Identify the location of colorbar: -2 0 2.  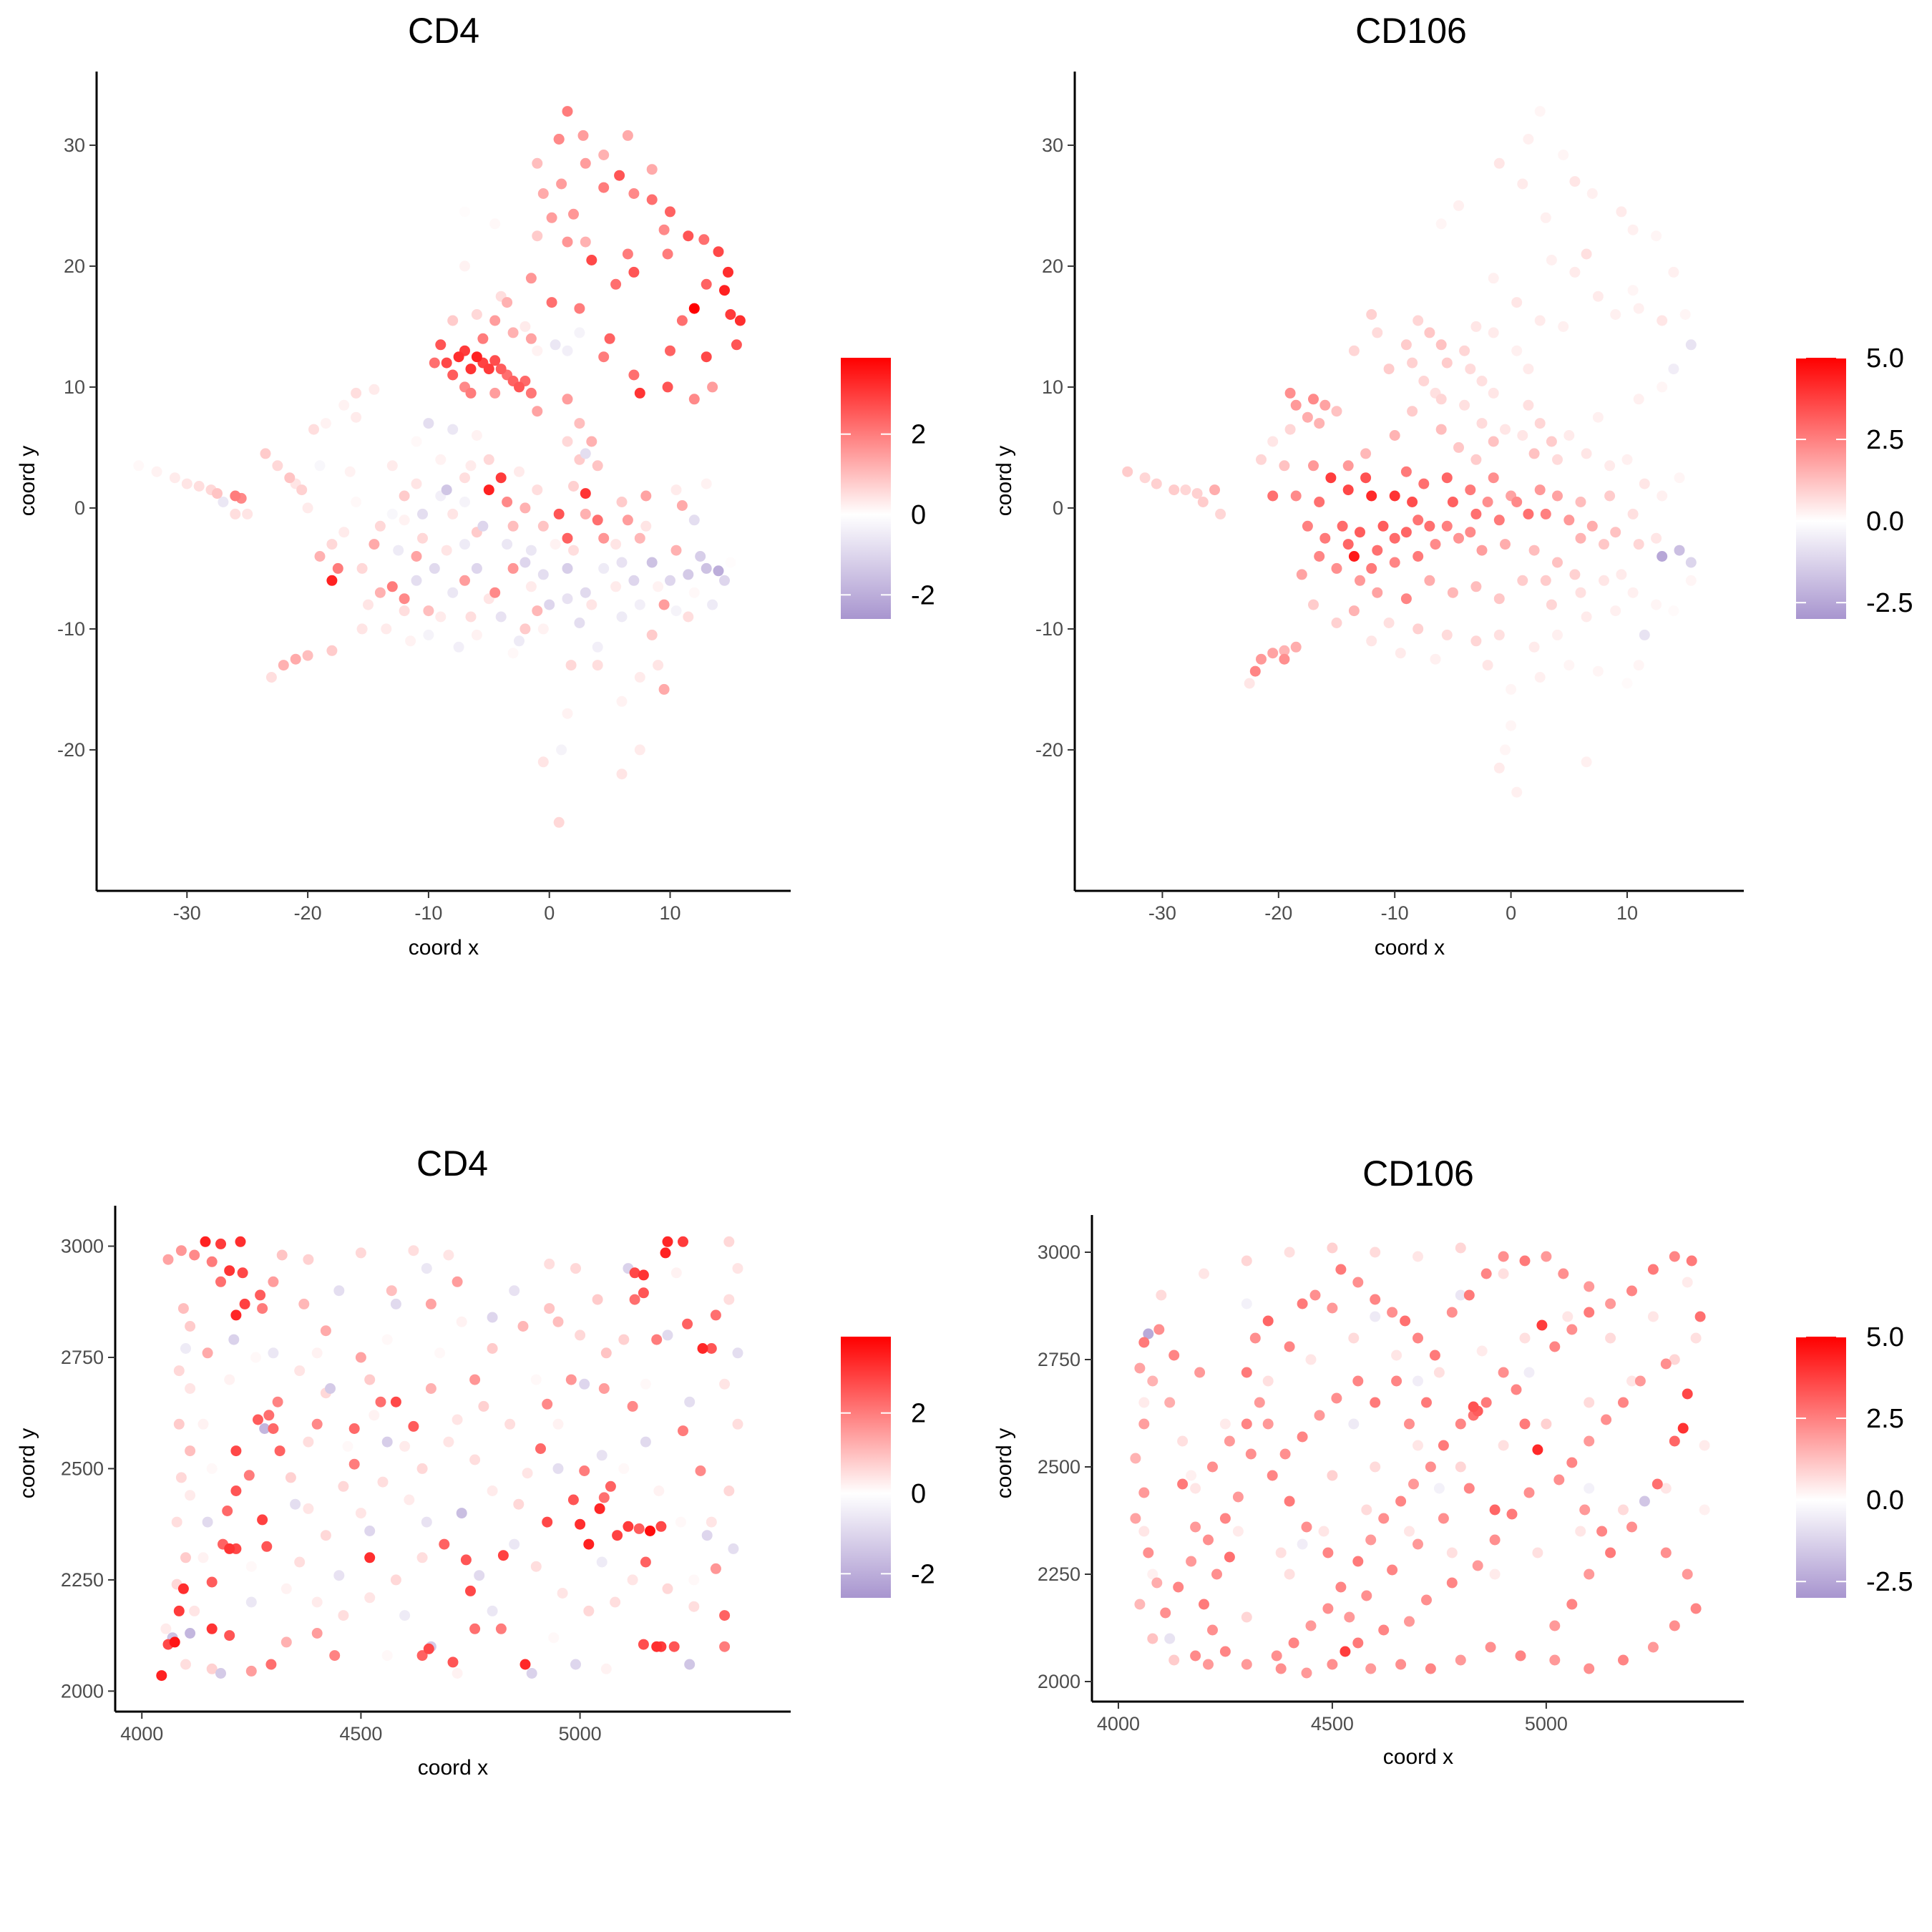
(888, 1467).